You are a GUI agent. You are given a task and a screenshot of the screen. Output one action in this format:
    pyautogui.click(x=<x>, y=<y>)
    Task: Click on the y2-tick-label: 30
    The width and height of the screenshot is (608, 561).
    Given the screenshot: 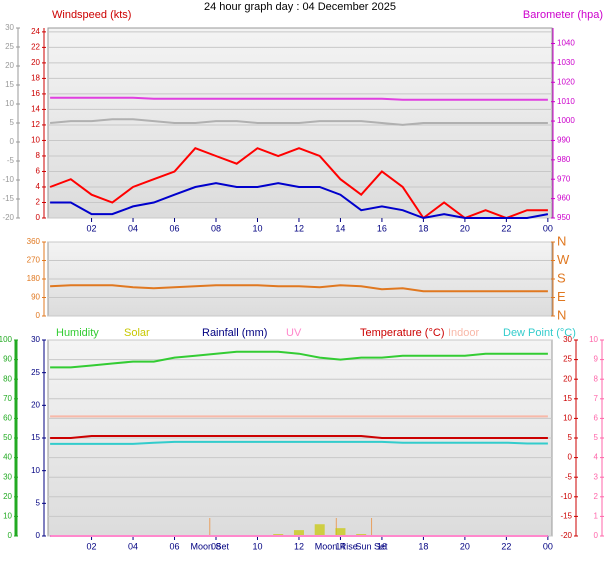 What is the action you would take?
    pyautogui.click(x=567, y=339)
    